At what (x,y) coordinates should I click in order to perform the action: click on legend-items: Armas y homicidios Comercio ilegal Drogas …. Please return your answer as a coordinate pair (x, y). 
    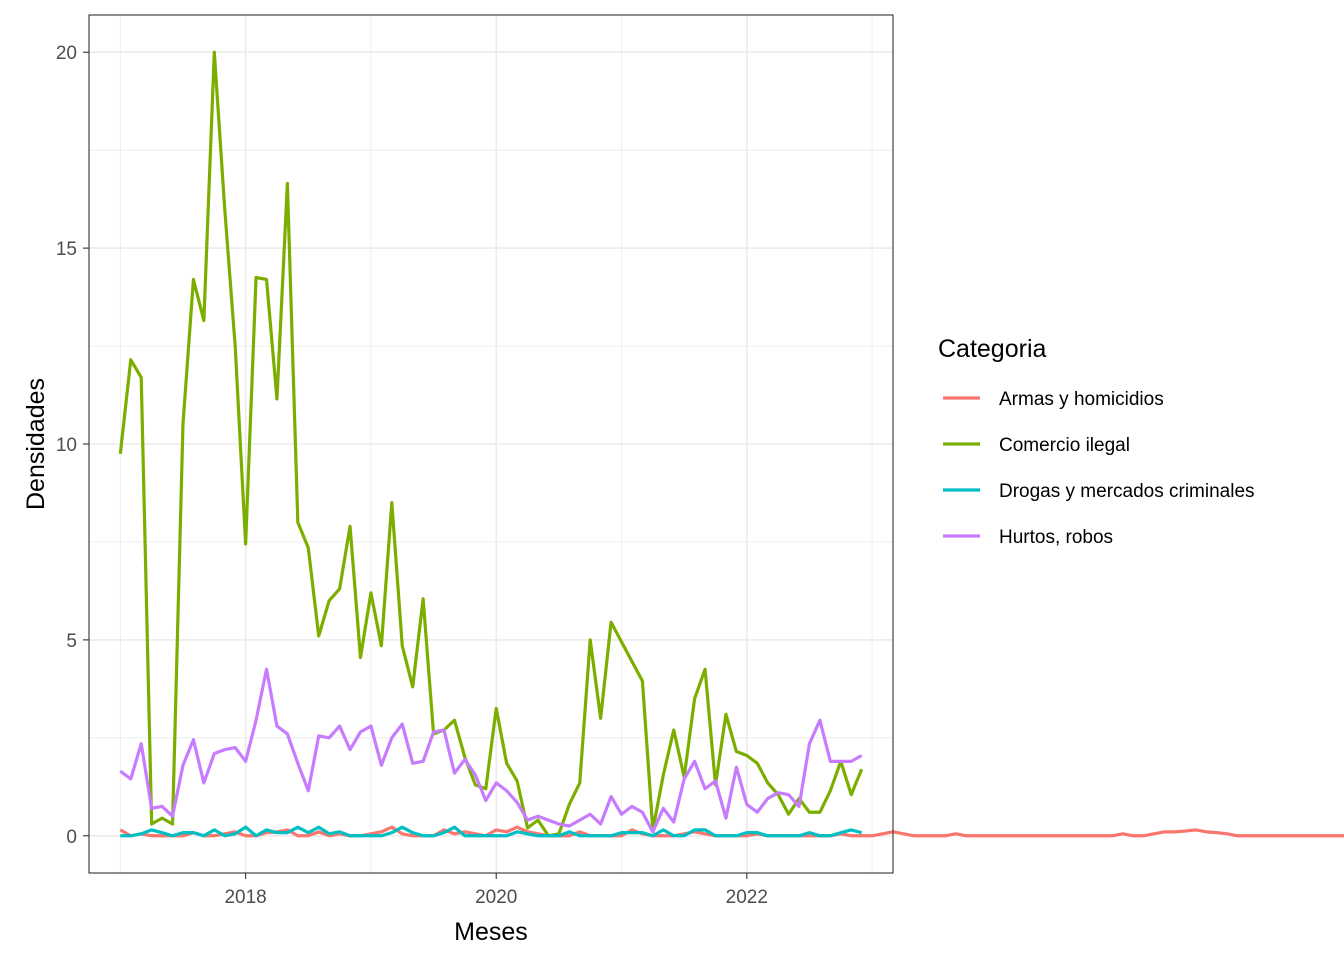
    Looking at the image, I should click on (1099, 468).